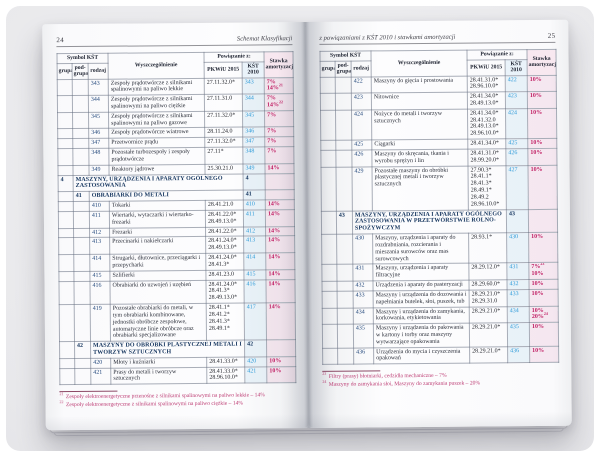  What do you see at coordinates (224, 218) in the screenshot?
I see `cell-pkwiu: 28.41.22.0* 28.49.13.0*` at bounding box center [224, 218].